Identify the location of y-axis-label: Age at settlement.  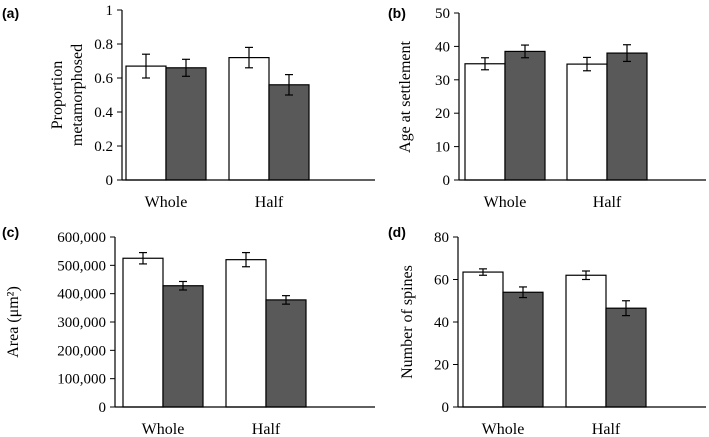
(405, 96).